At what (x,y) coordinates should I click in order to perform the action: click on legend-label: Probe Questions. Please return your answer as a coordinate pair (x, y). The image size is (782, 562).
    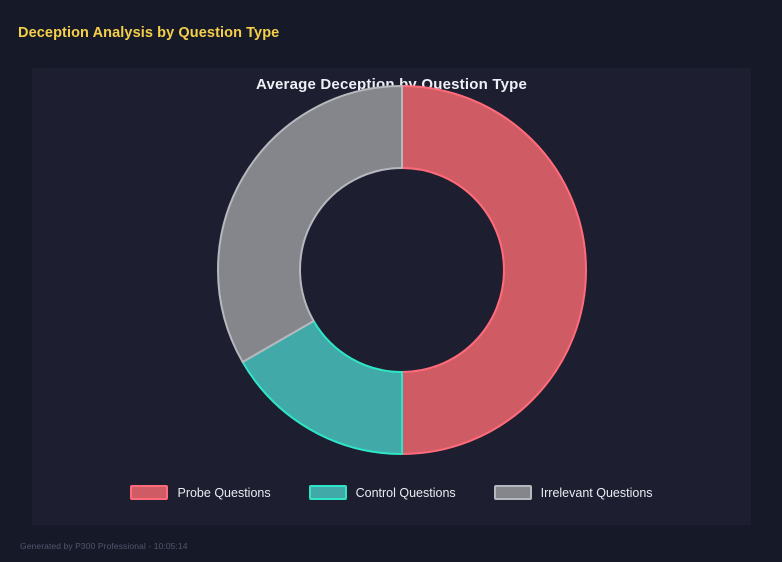
    Looking at the image, I should click on (224, 492).